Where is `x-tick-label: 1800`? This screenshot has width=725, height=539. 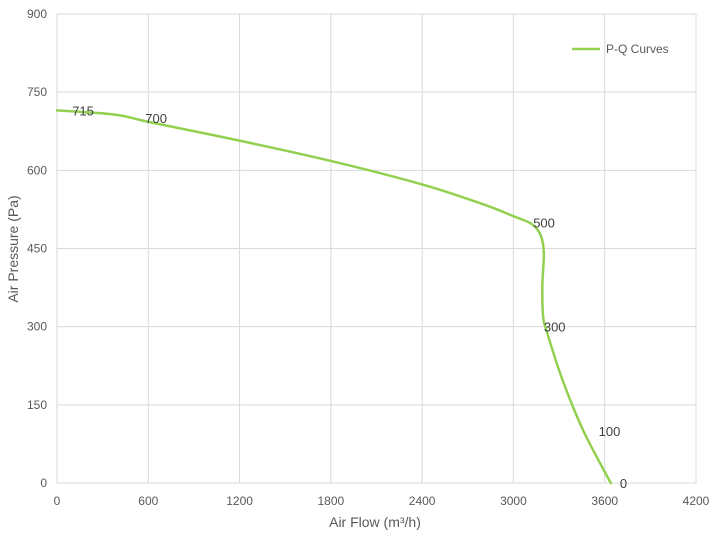 x-tick-label: 1800 is located at coordinates (331, 501).